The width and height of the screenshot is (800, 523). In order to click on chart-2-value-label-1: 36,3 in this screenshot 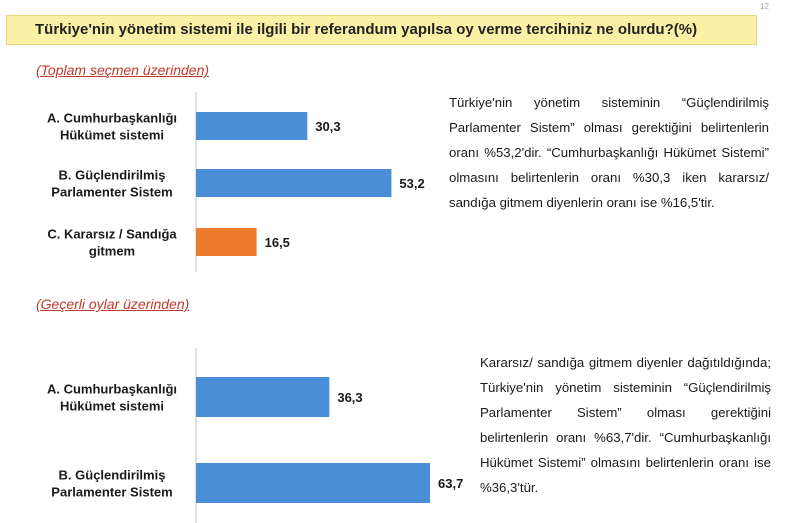, I will do `click(349, 397)`.